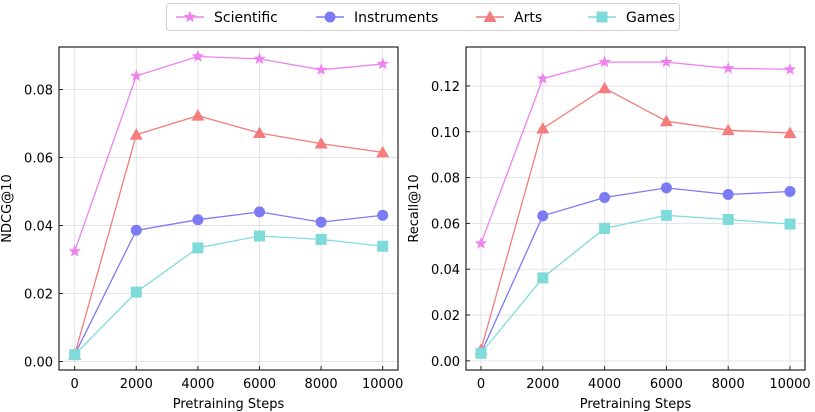 The image size is (815, 412). What do you see at coordinates (190, 16) in the screenshot?
I see `legend-marker-star-icon` at bounding box center [190, 16].